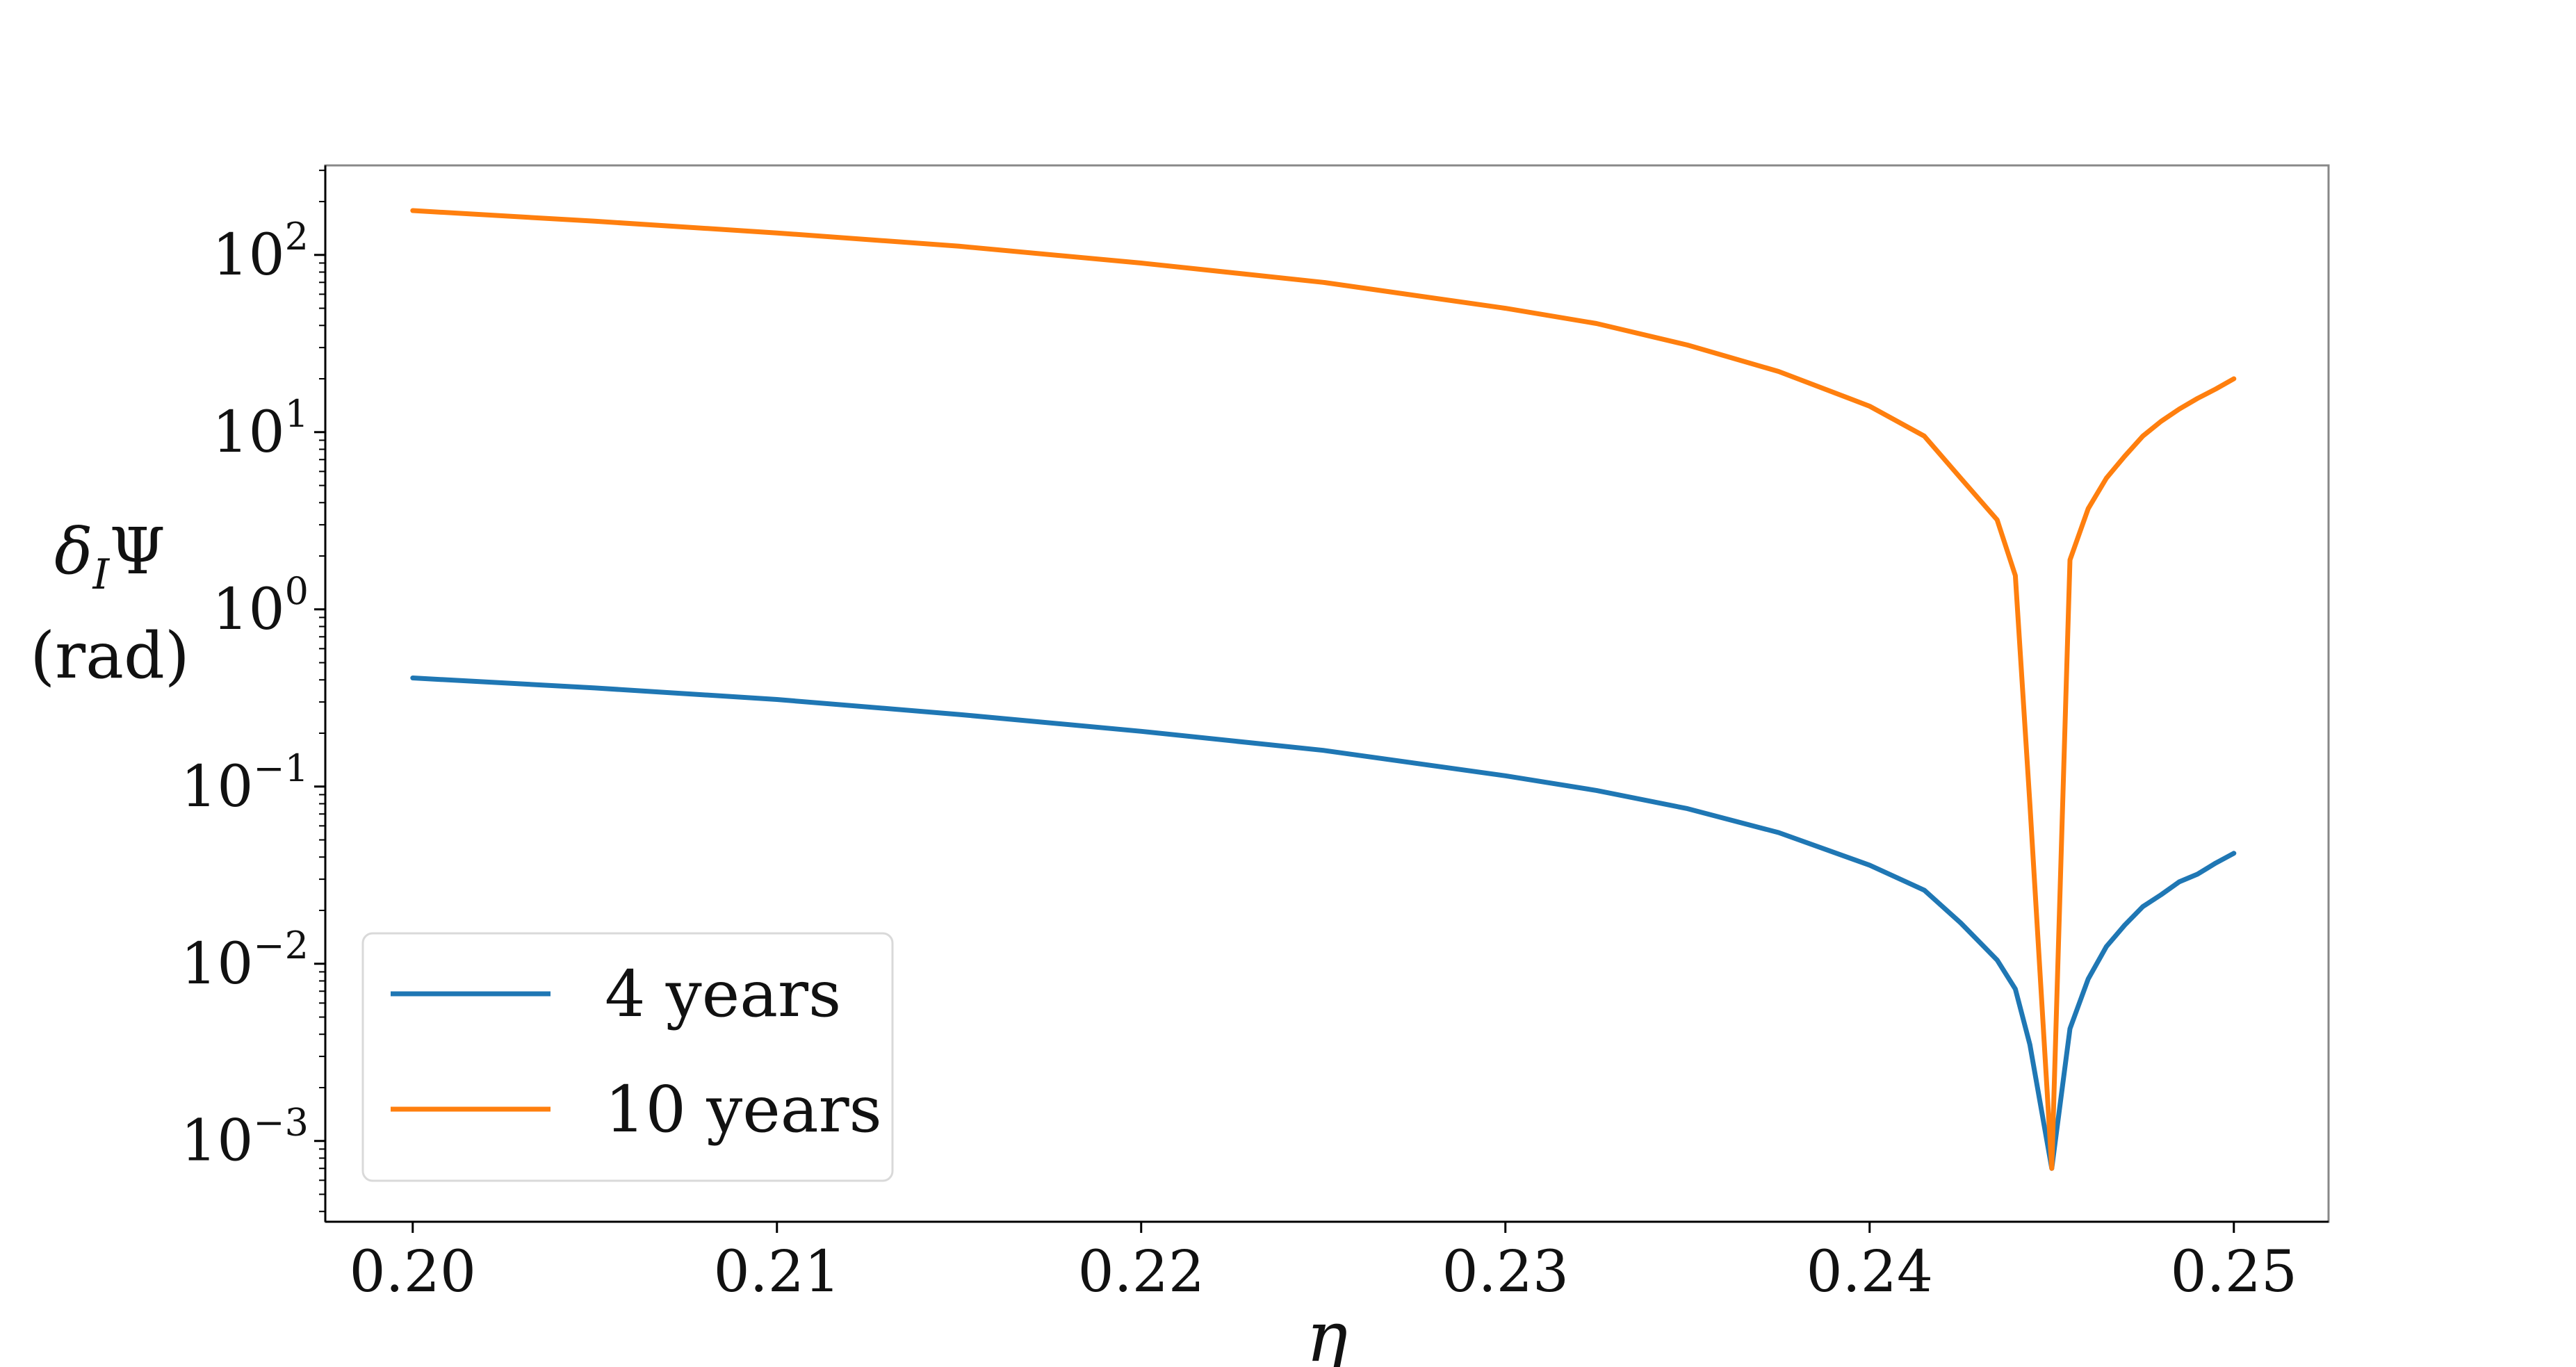  Describe the element at coordinates (110, 656) in the screenshot. I see `y-label-unit: (rad)` at that location.